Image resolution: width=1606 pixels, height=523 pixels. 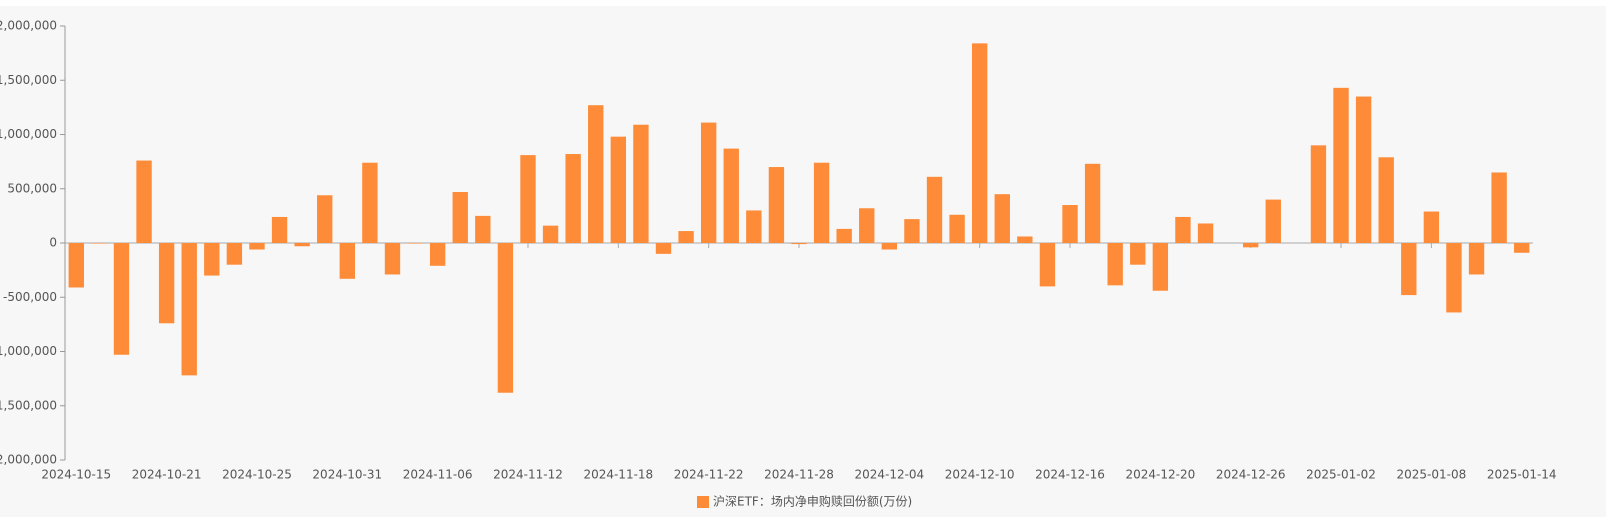 What do you see at coordinates (1070, 475) in the screenshot?
I see `x-tick-label: 2024-12-16` at bounding box center [1070, 475].